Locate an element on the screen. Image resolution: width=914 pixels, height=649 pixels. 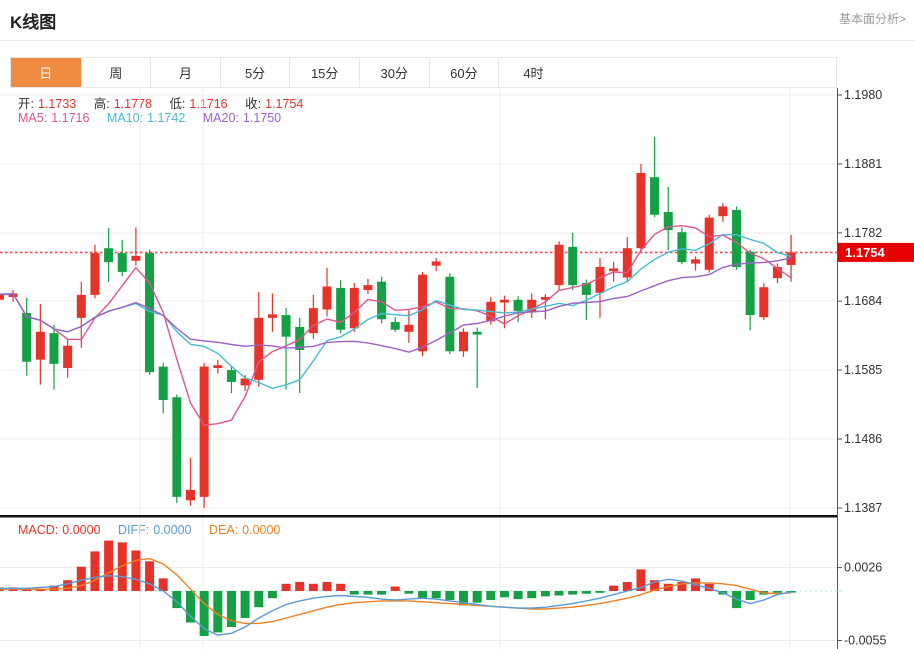
period-tabs: 日 周 月 5分 15分 30分 60分 4时 is located at coordinates (423, 72).